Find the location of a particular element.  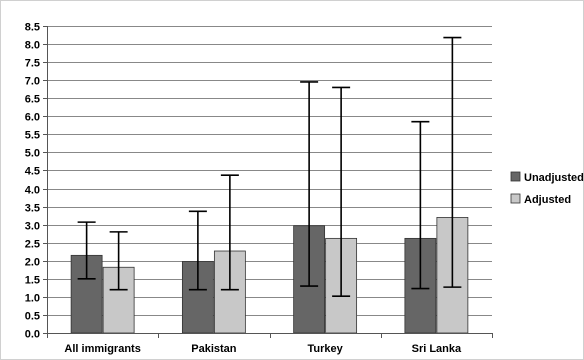

legend-label-unadjusted: Unadjusted is located at coordinates (554, 178).